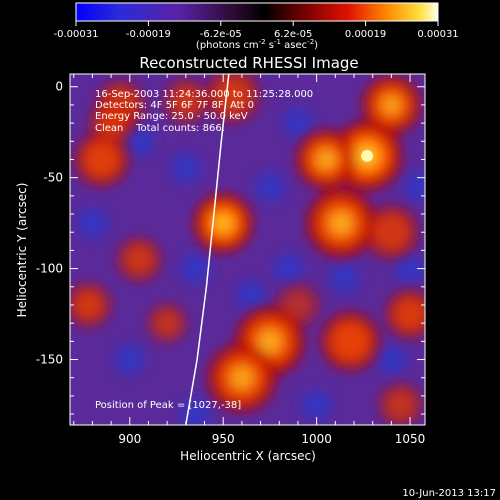 The height and width of the screenshot is (500, 500). I want to click on colorbar-tick-label: 0.00031, so click(437, 34).